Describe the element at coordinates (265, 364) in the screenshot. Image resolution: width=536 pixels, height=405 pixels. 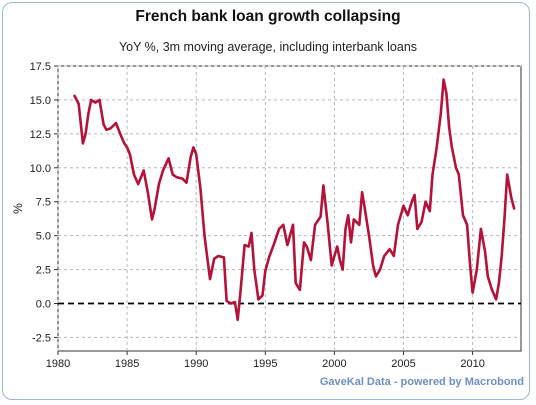
I see `x-tick-label: 1995` at that location.